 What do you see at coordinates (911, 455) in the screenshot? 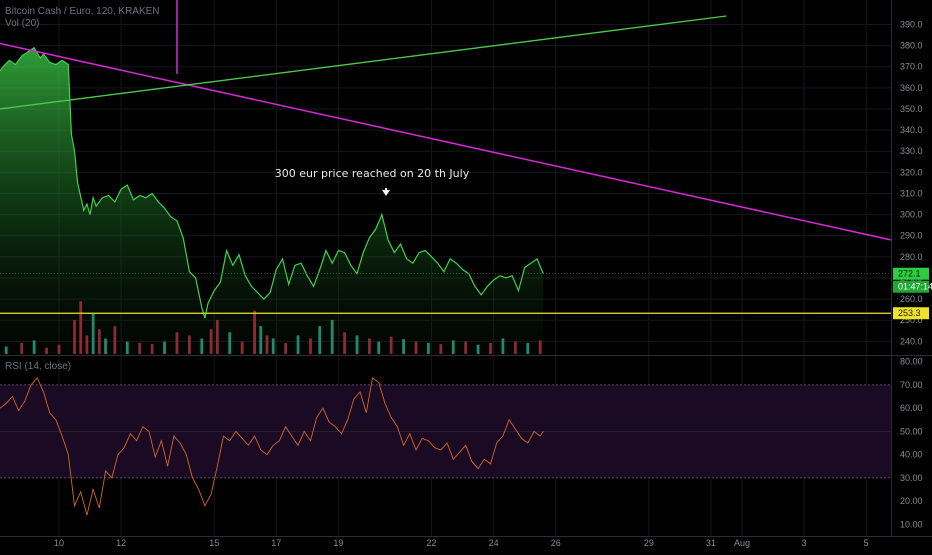
I see `rsi-tick-label: 40.00` at bounding box center [911, 455].